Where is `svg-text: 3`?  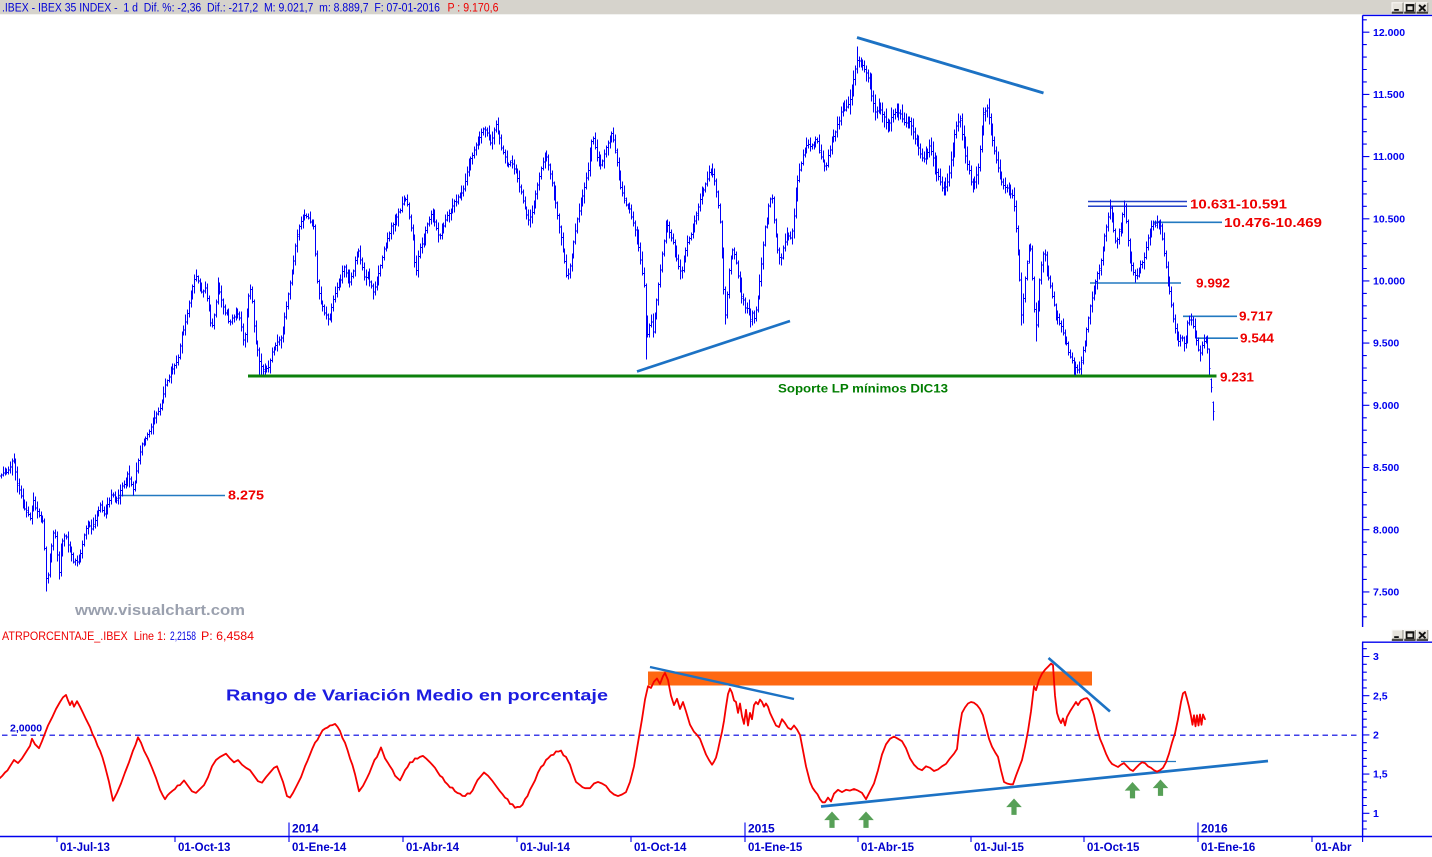
svg-text: 3 is located at coordinates (1376, 657).